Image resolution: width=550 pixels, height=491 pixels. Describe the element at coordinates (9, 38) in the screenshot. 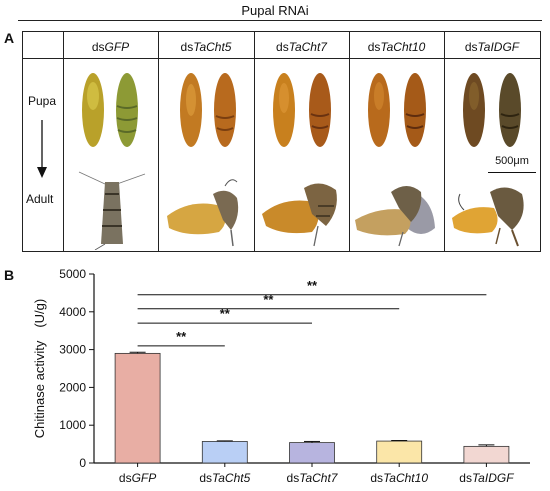

I see `panel-a-letter: A` at that location.